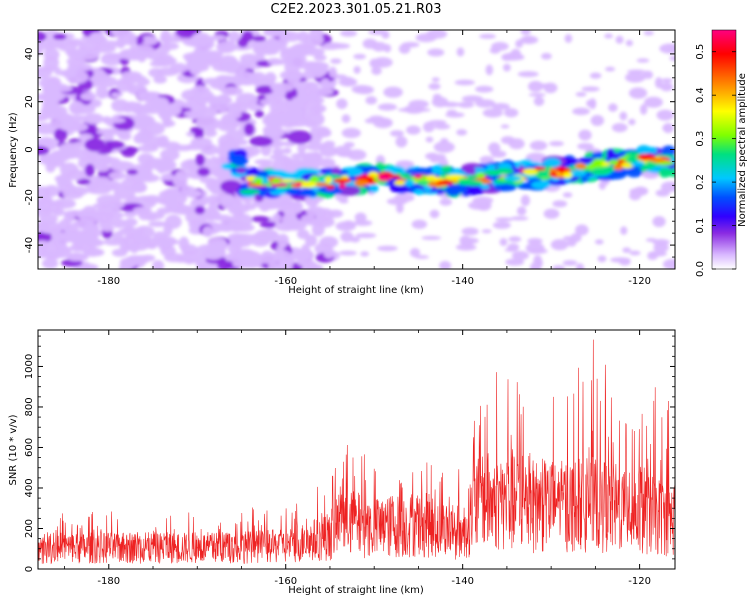 This screenshot has width=750, height=600. Describe the element at coordinates (639, 281) in the screenshot. I see `x-tick-label: -120` at that location.